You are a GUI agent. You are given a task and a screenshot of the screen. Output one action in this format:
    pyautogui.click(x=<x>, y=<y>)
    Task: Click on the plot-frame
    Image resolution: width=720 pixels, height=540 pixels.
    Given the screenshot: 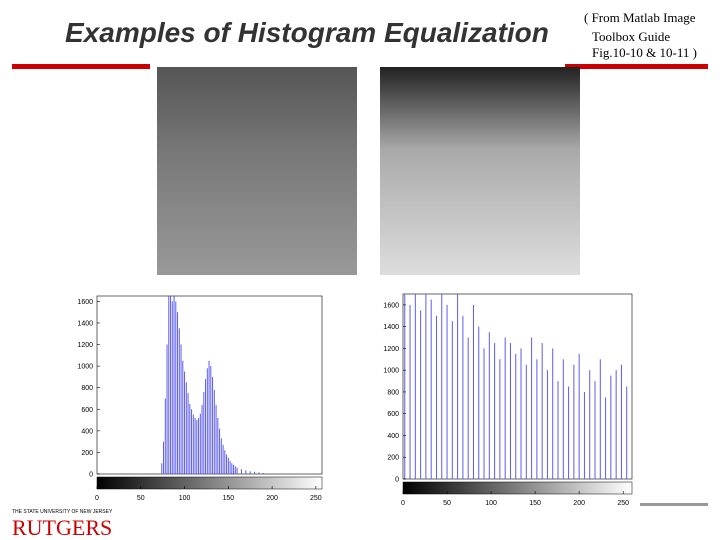 What is the action you would take?
    pyautogui.click(x=517, y=386)
    